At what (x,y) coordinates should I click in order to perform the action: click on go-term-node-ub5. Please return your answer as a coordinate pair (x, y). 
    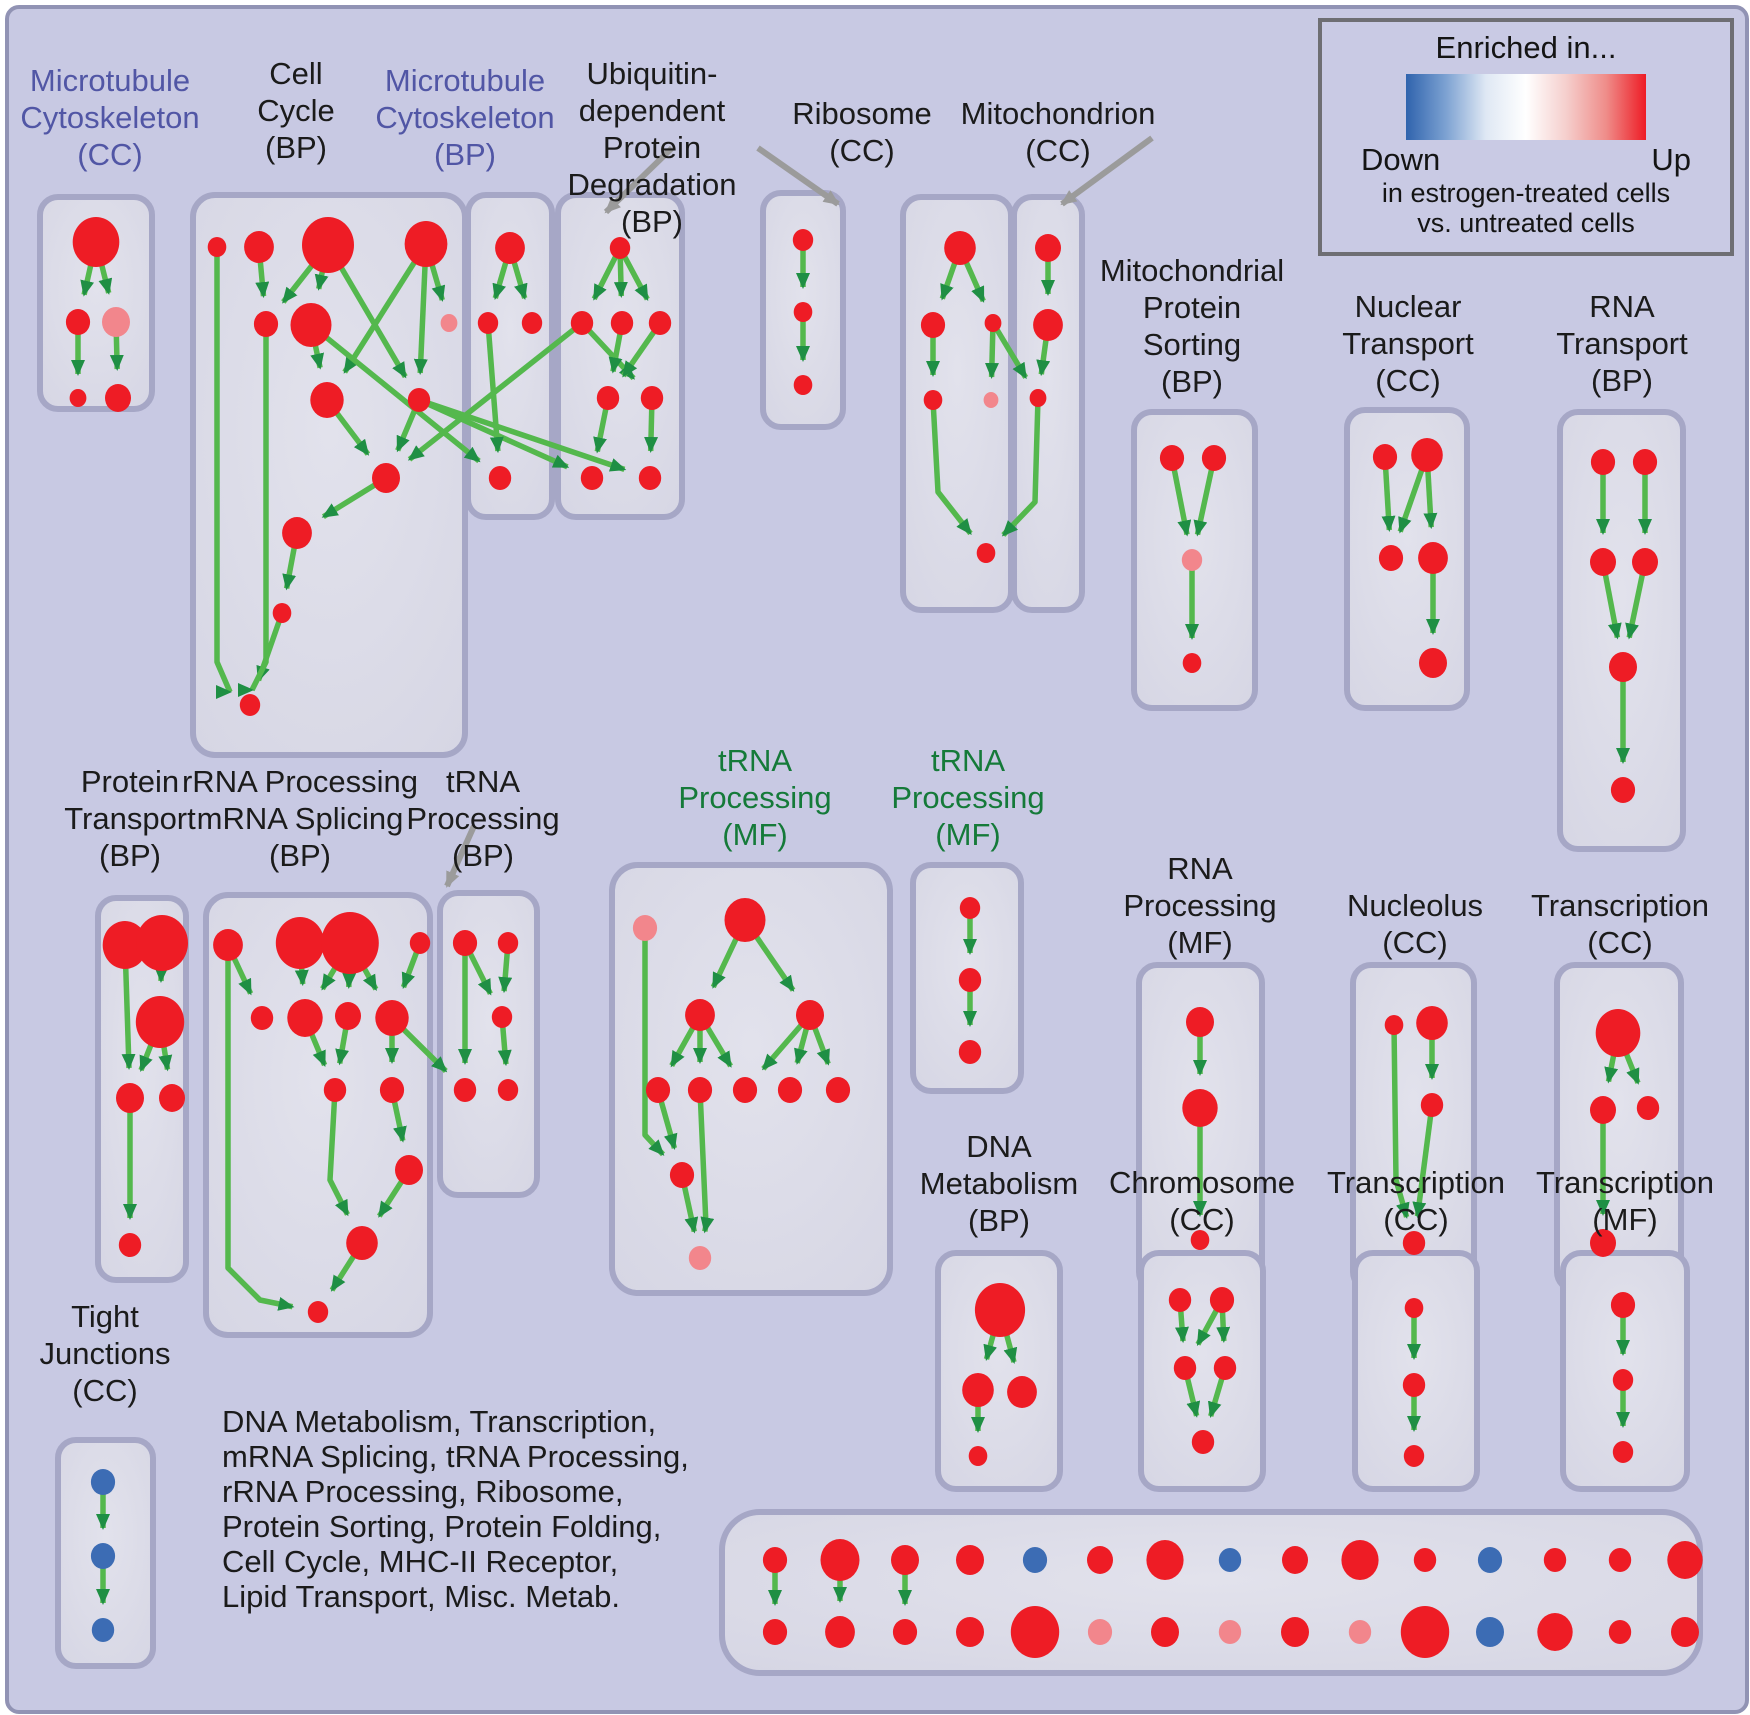
    Looking at the image, I should click on (608, 398).